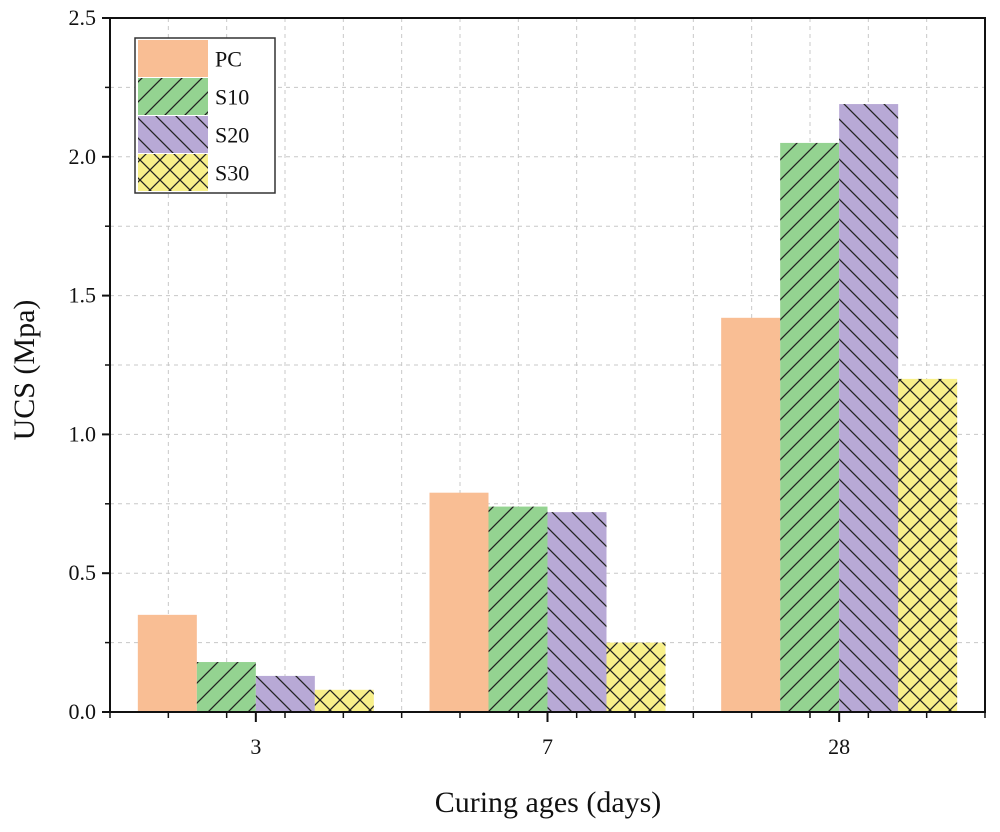 This screenshot has height=832, width=1000. What do you see at coordinates (83, 711) in the screenshot?
I see `y-tick-label: 0.0` at bounding box center [83, 711].